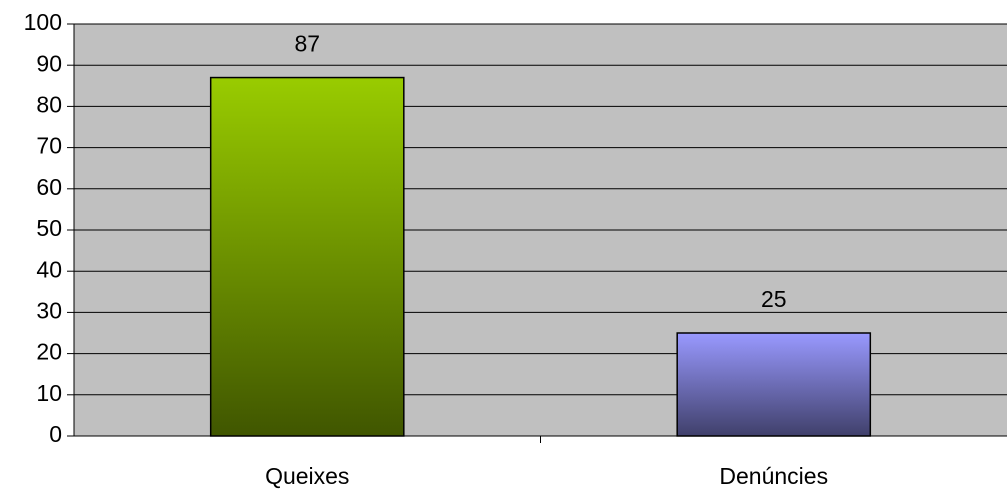  I want to click on data-label: 25, so click(774, 299).